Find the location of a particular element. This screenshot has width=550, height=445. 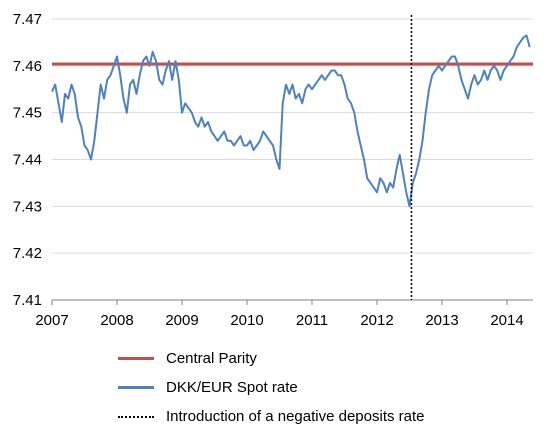

legend-label-central-parity: Central Parity is located at coordinates (211, 358).